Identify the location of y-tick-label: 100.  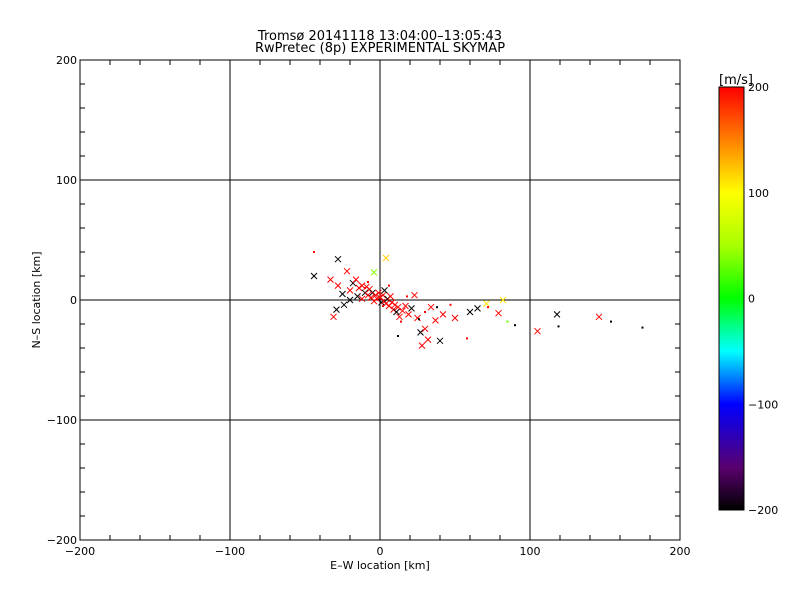
(66, 180).